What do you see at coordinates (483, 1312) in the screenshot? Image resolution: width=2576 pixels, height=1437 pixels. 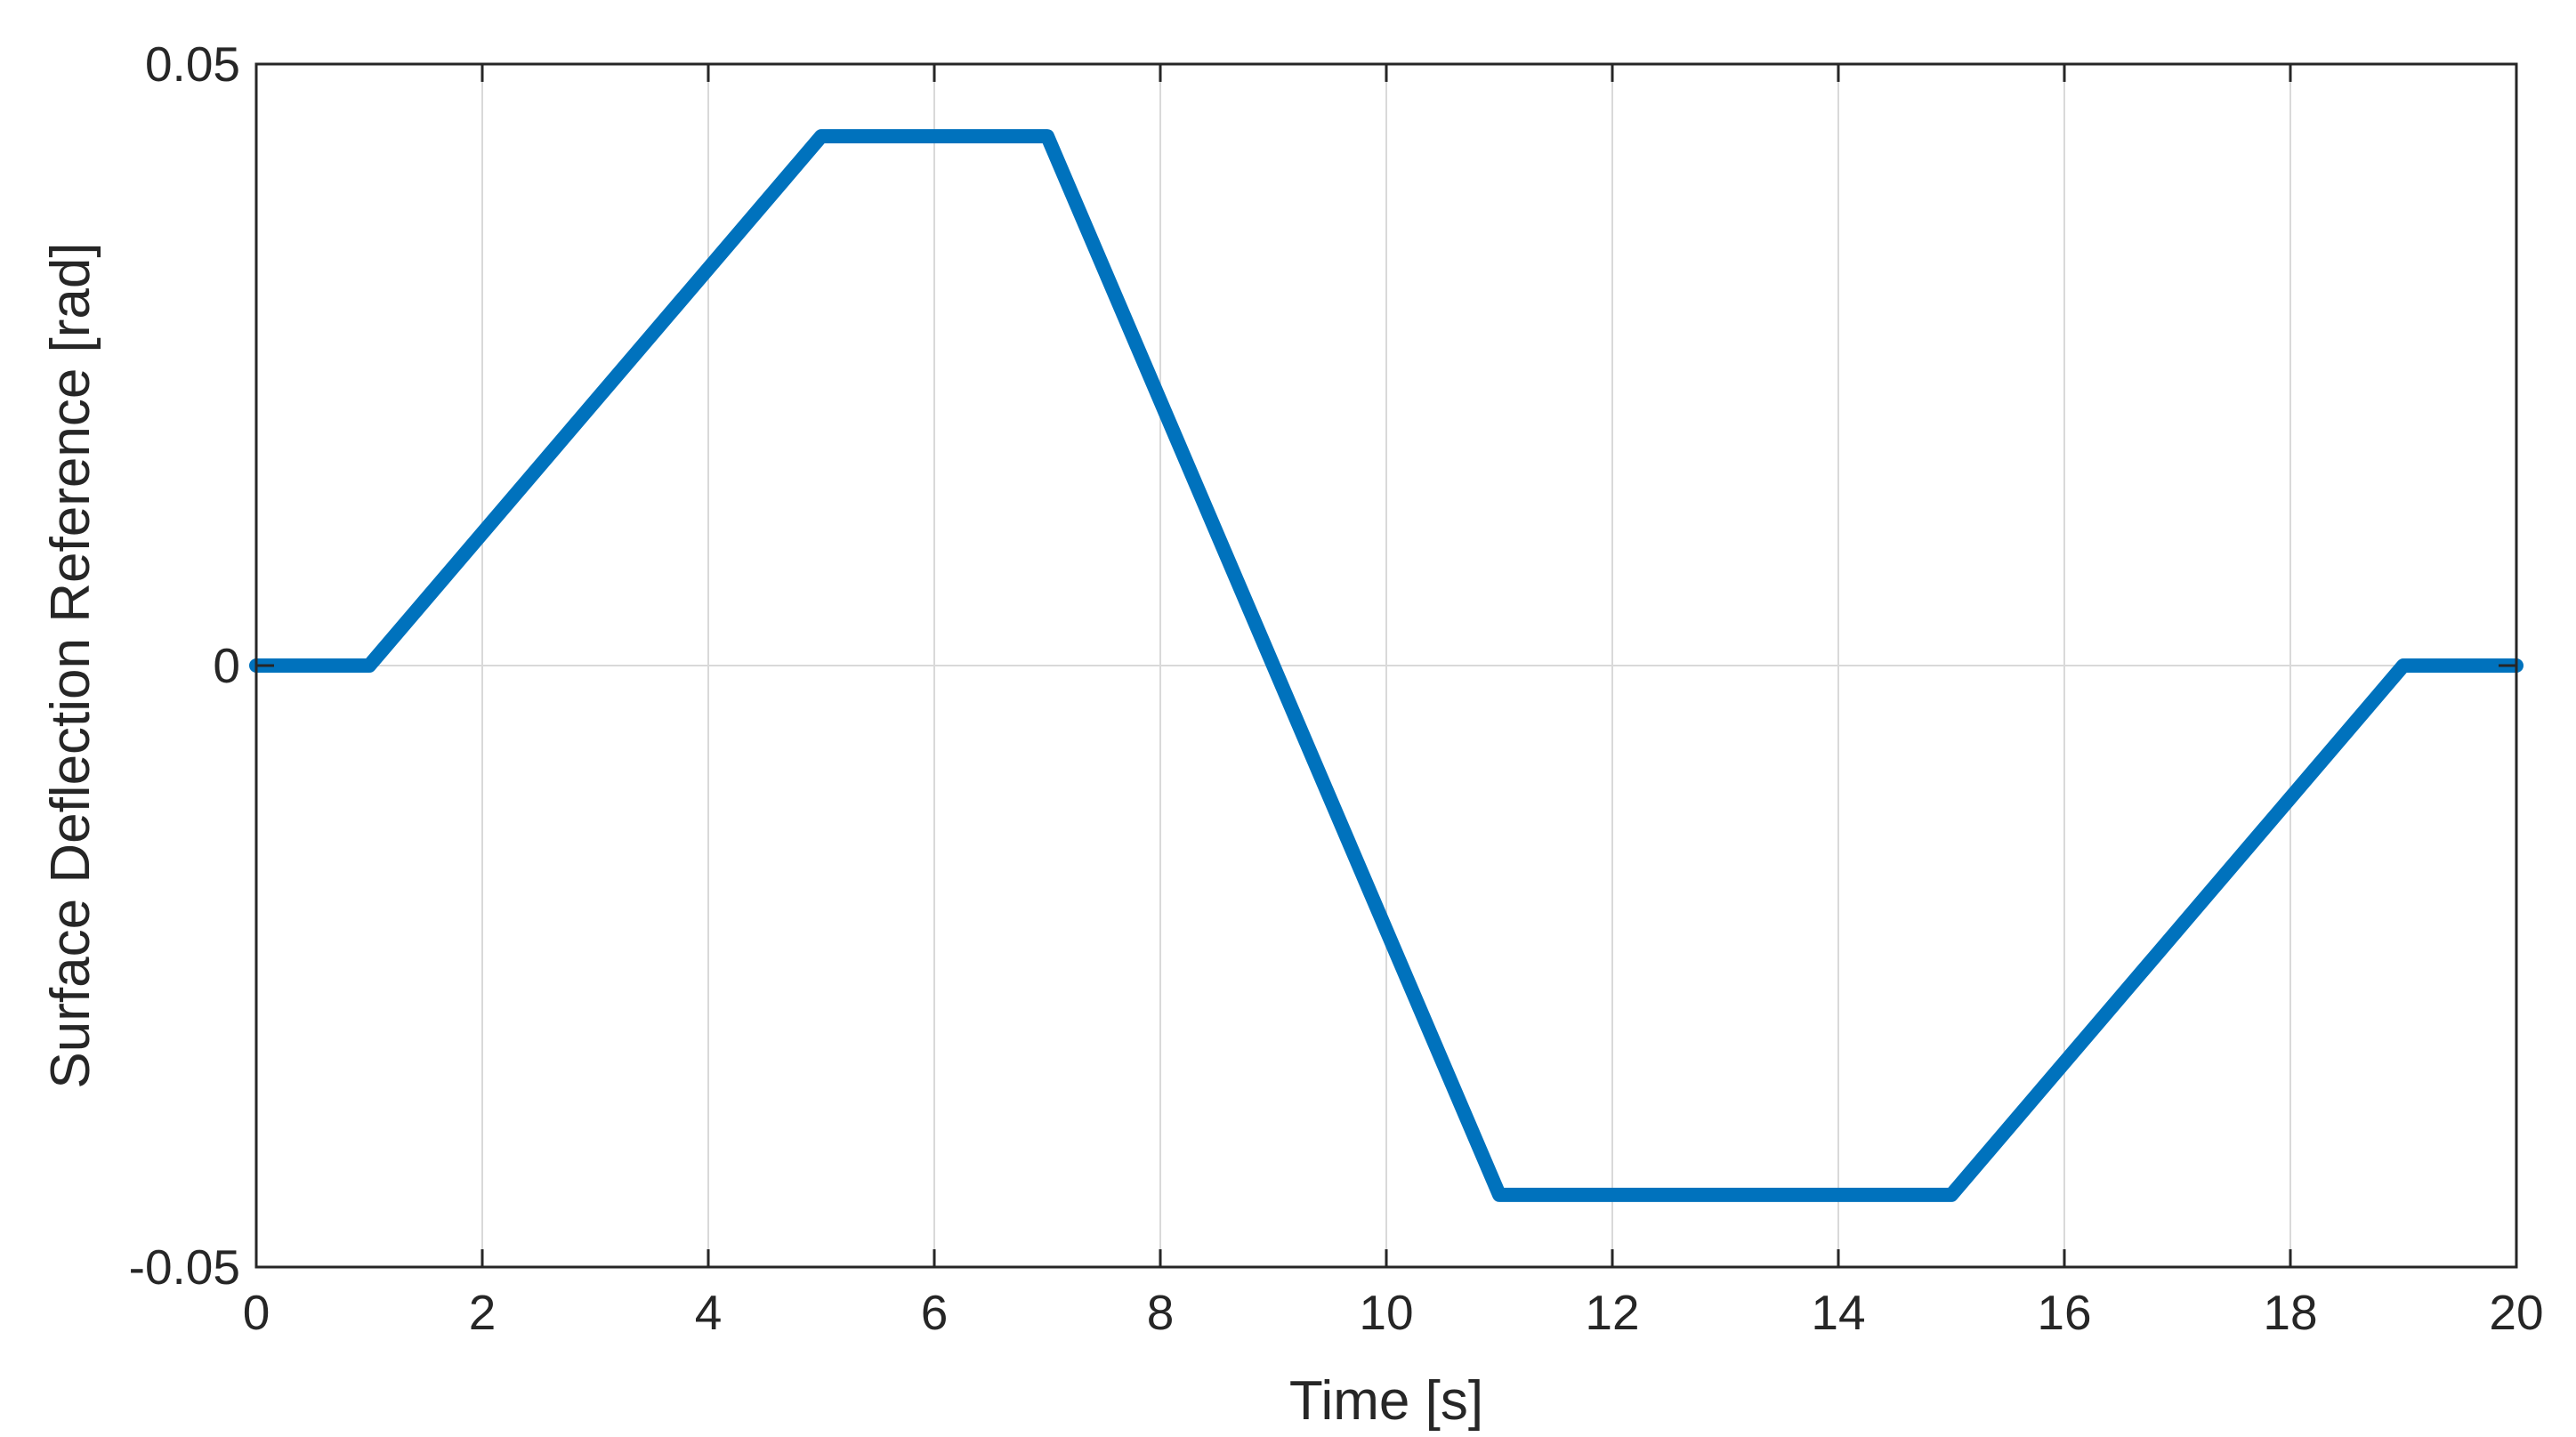 I see `x-tick-label: 2` at bounding box center [483, 1312].